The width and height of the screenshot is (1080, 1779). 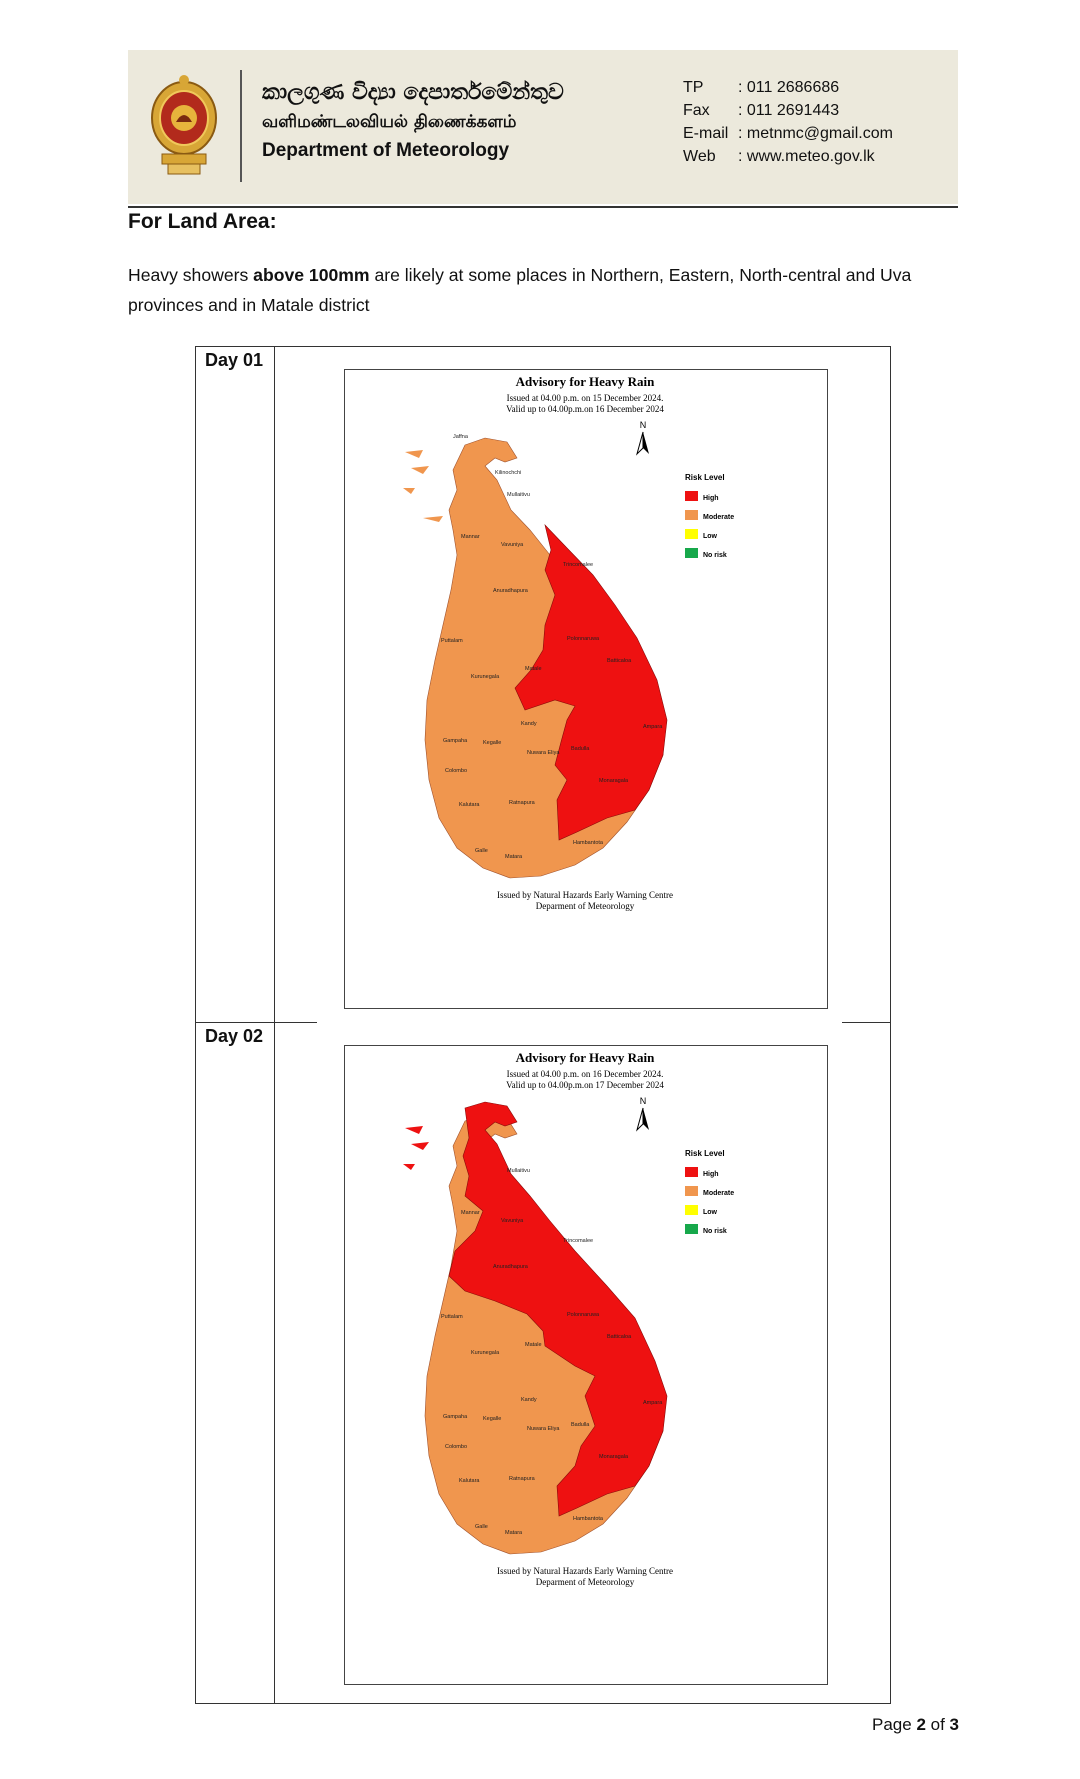 I want to click on page-total: 3, so click(x=954, y=1724).